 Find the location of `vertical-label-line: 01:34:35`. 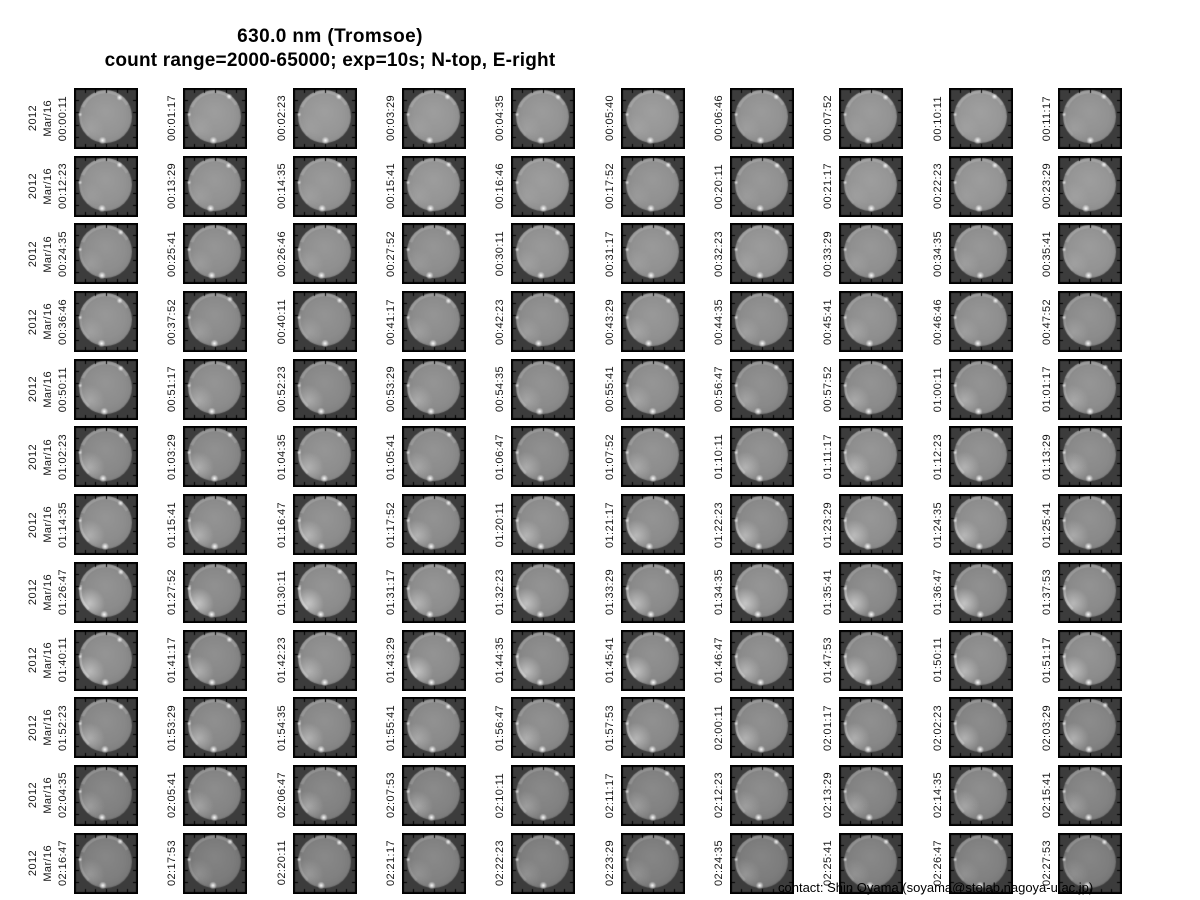

vertical-label-line: 01:34:35 is located at coordinates (718, 592).